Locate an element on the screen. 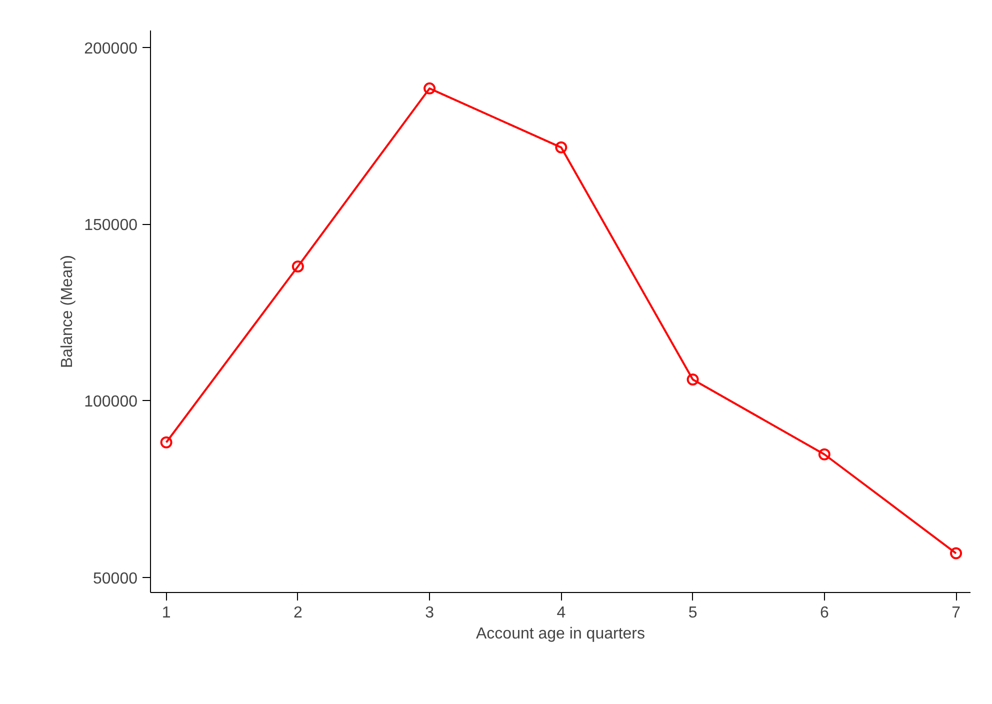 This screenshot has height=704, width=992. x-axis-title: Account age in quarters is located at coordinates (561, 634).